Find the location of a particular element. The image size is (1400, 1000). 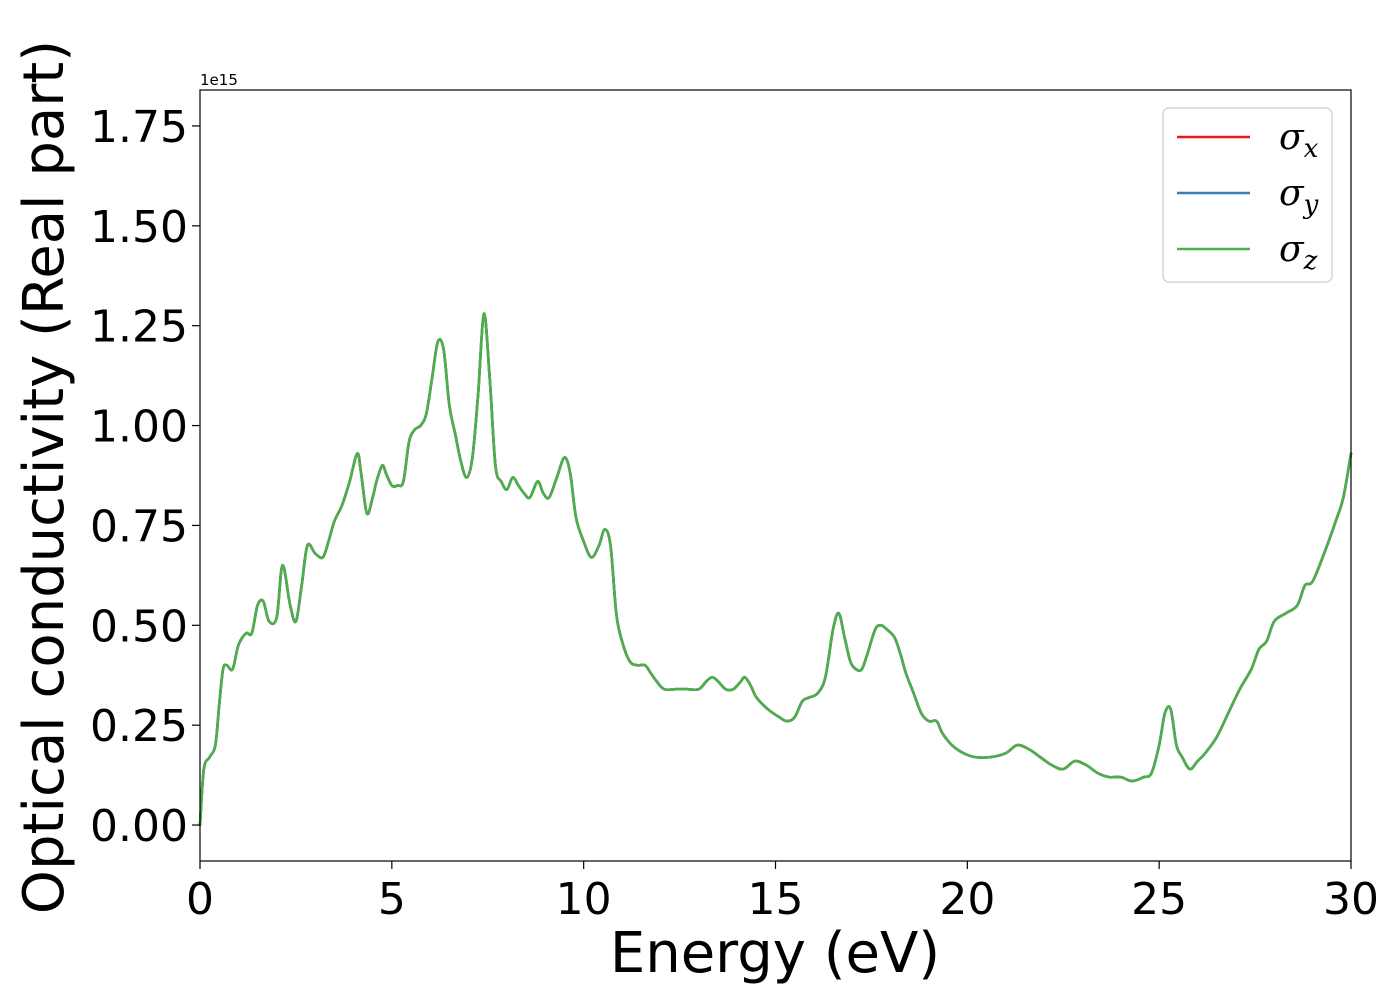

legend-entry-sigma-z: σz is located at coordinates (1247, 252).